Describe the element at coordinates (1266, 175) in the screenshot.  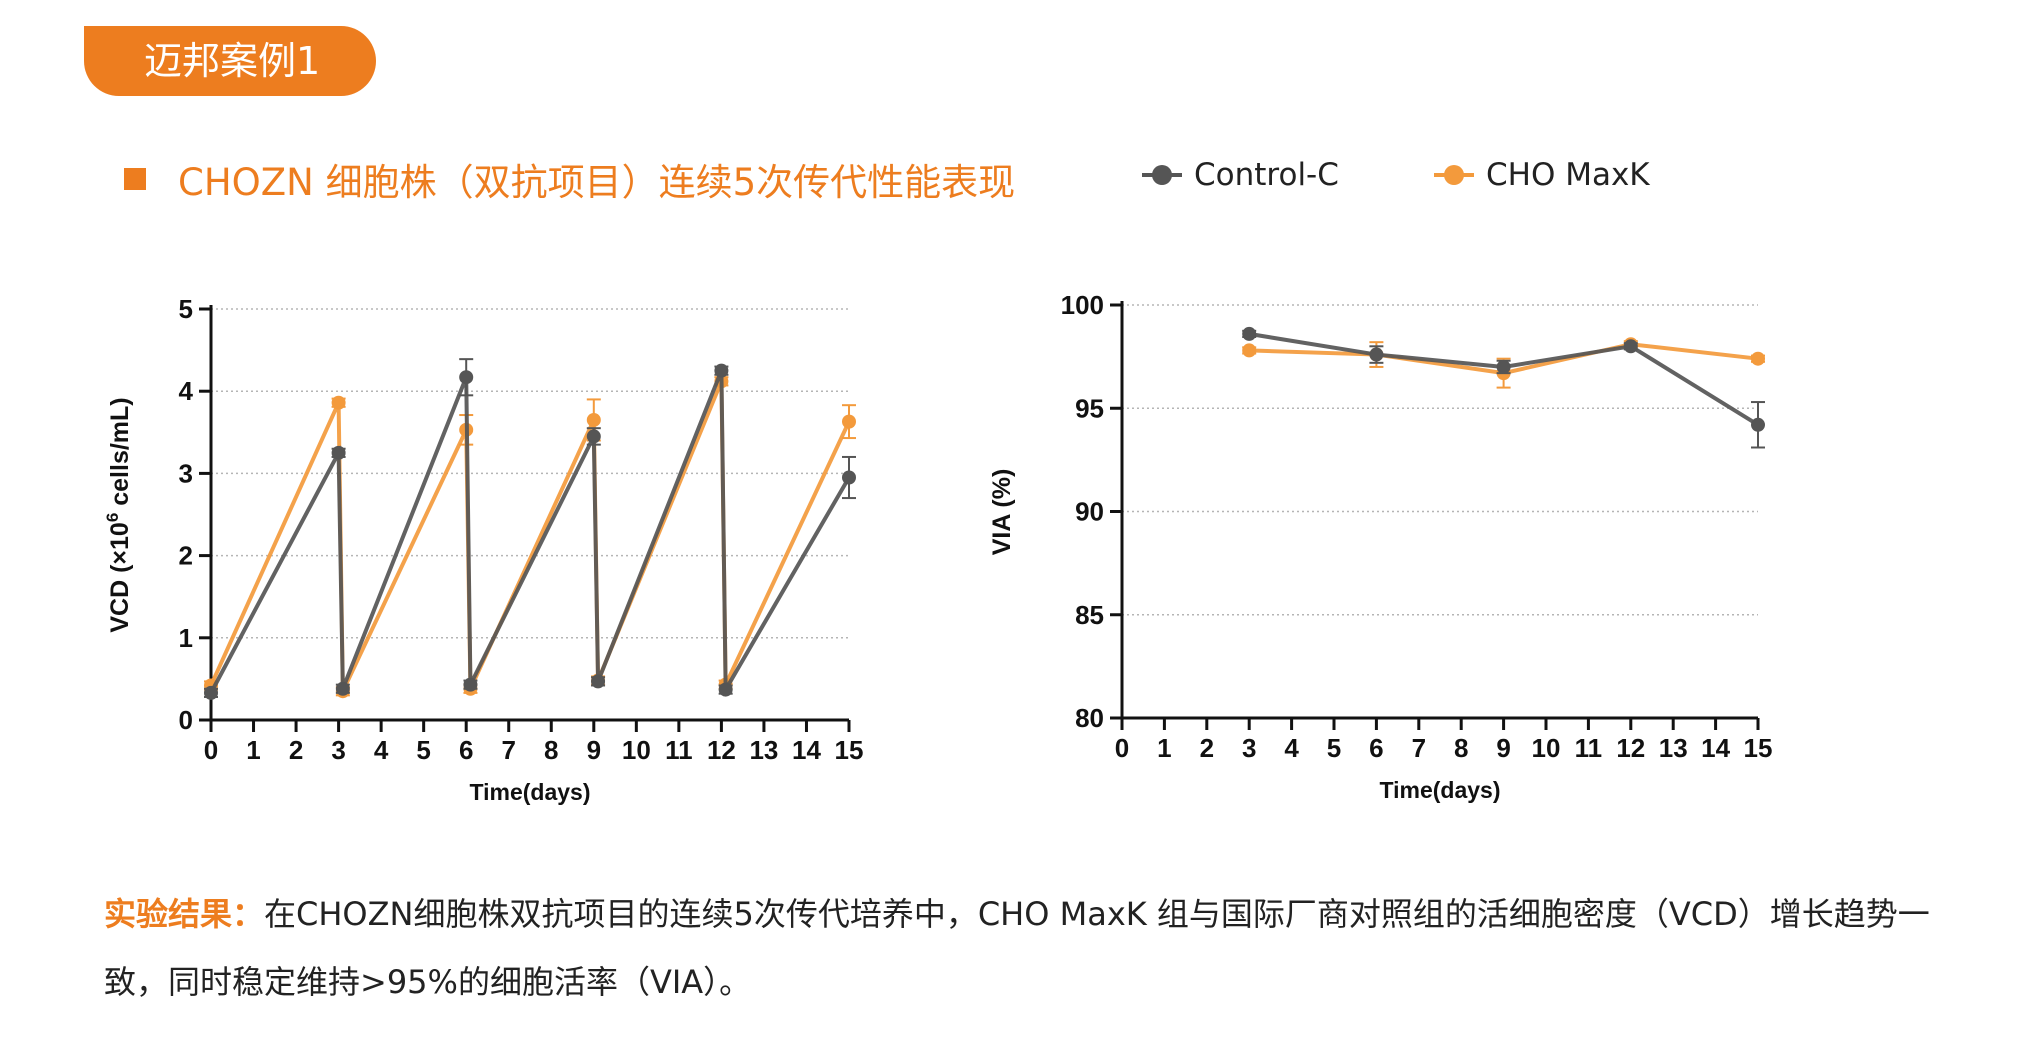
I see `legend-label-control: Control-C` at that location.